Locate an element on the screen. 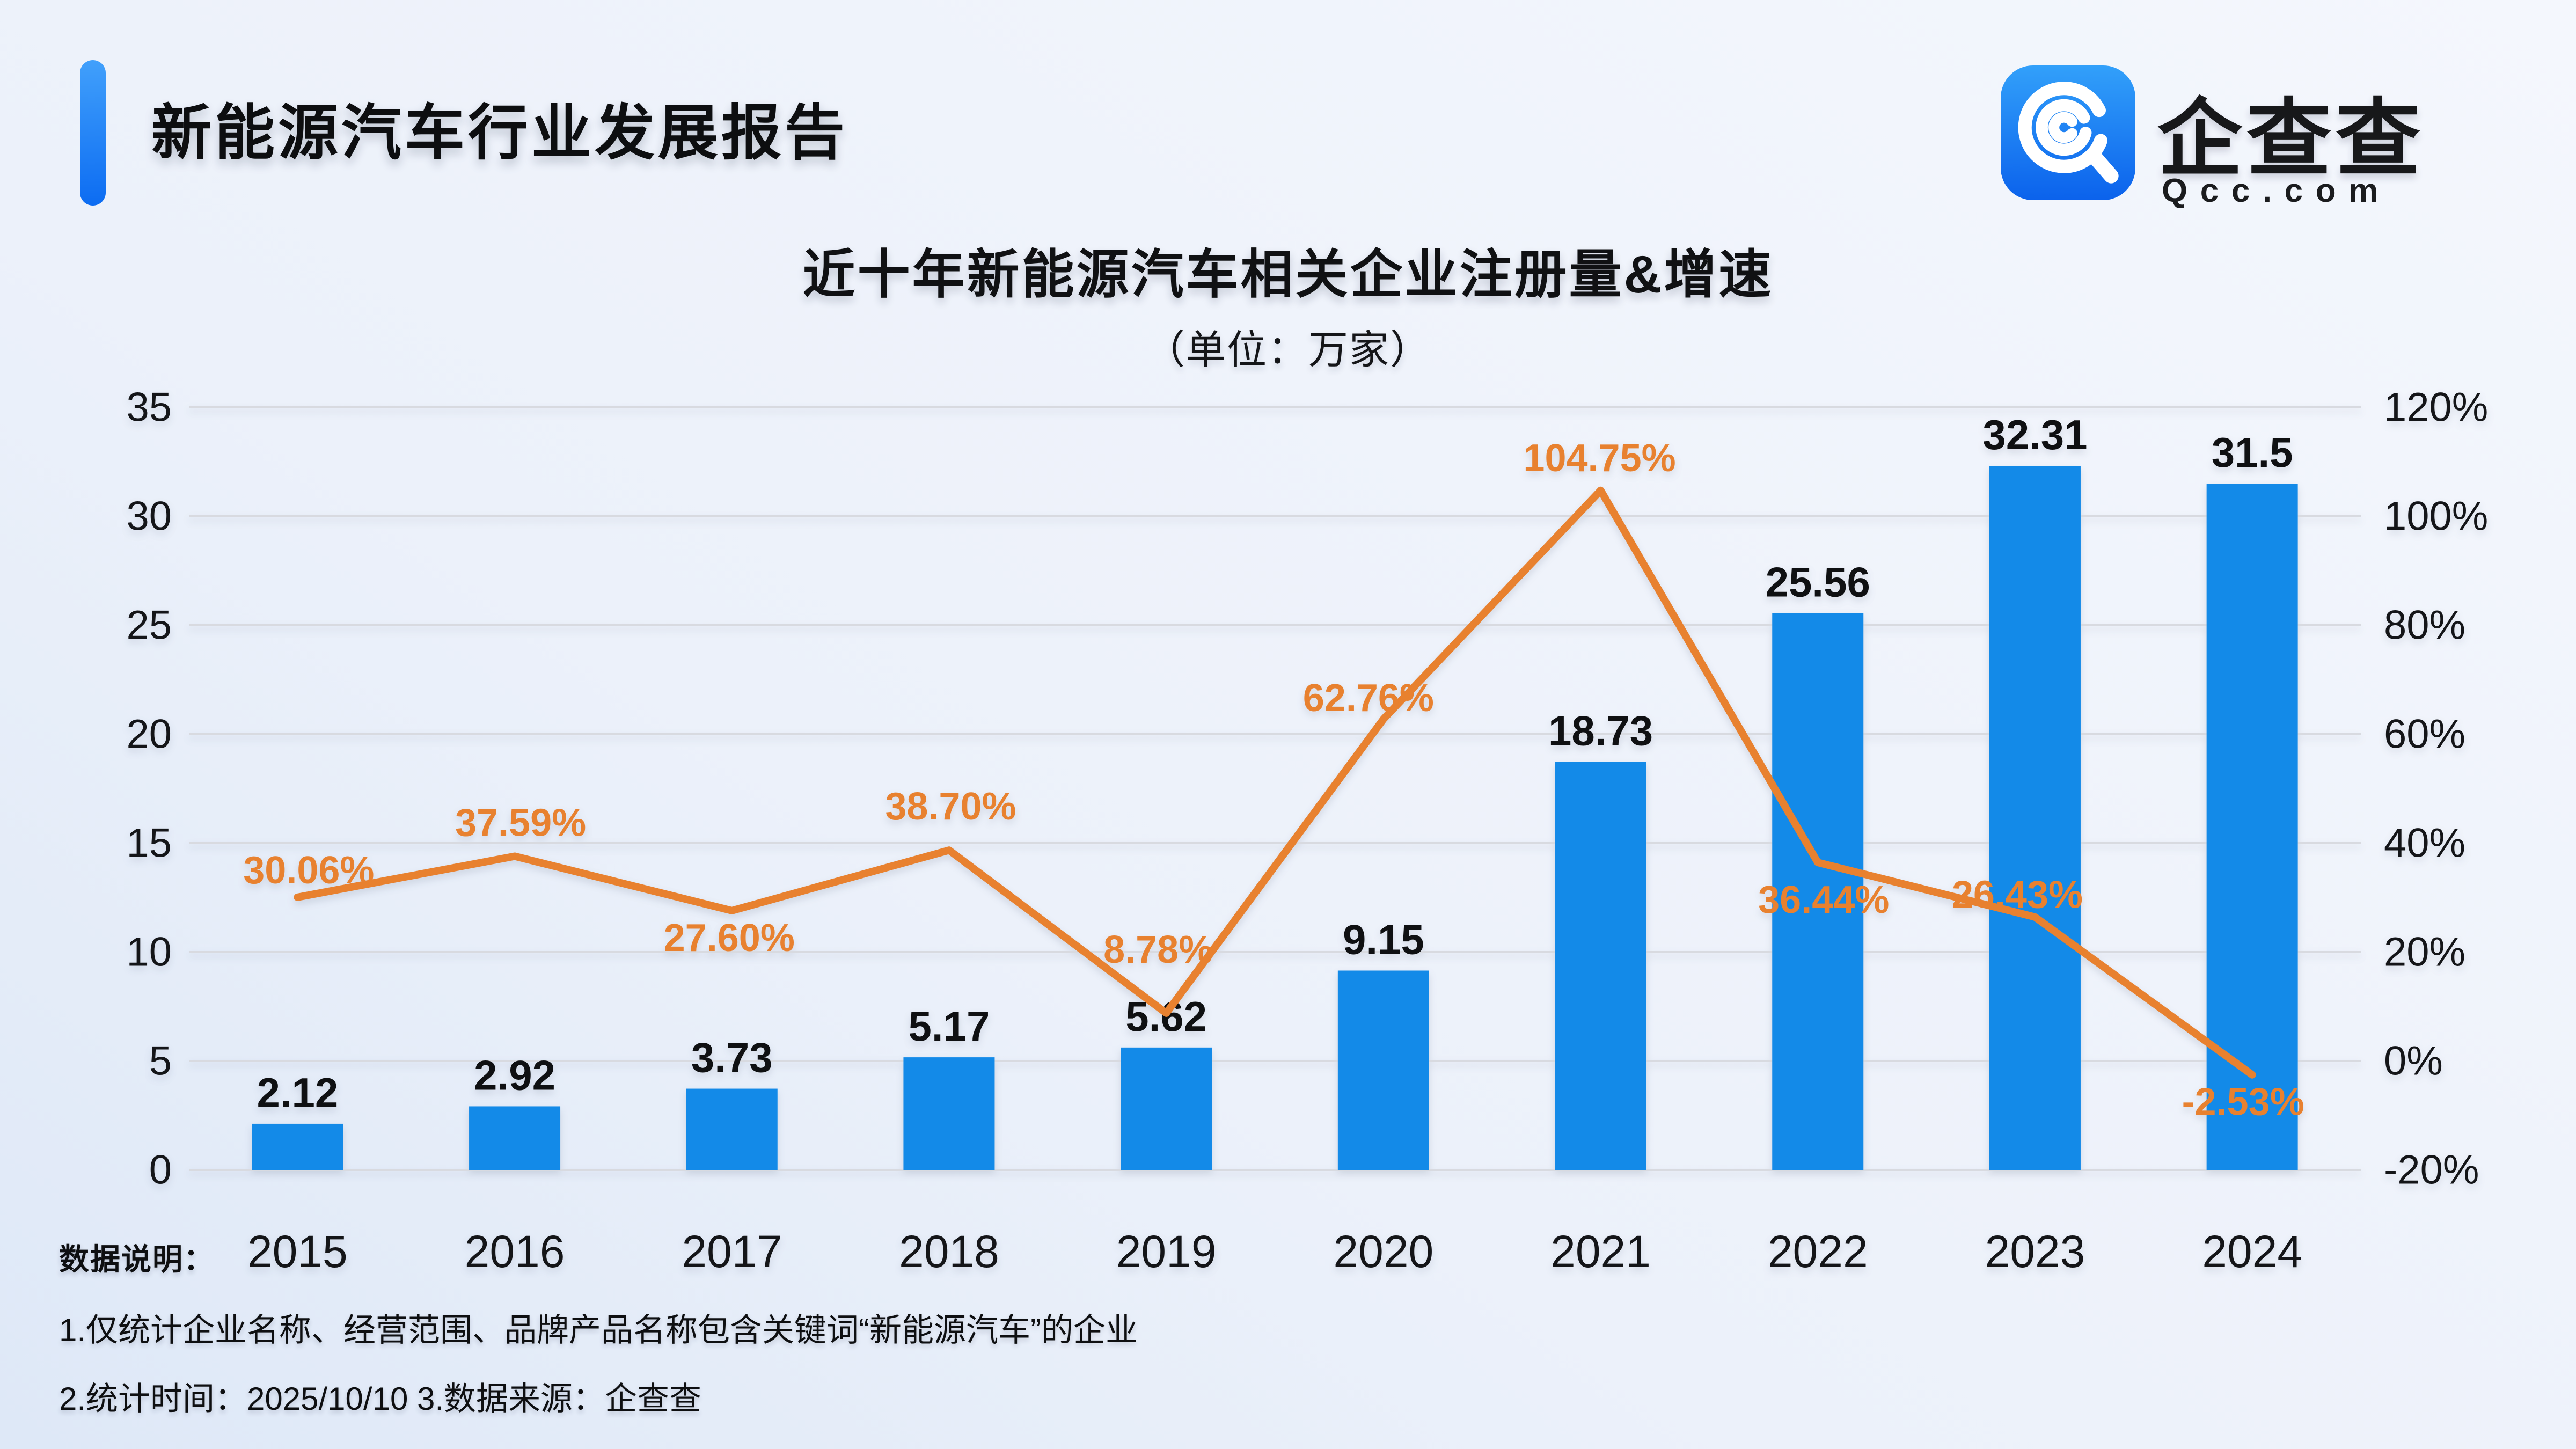 Image resolution: width=2576 pixels, height=1449 pixels. bar-2016 is located at coordinates (515, 1138).